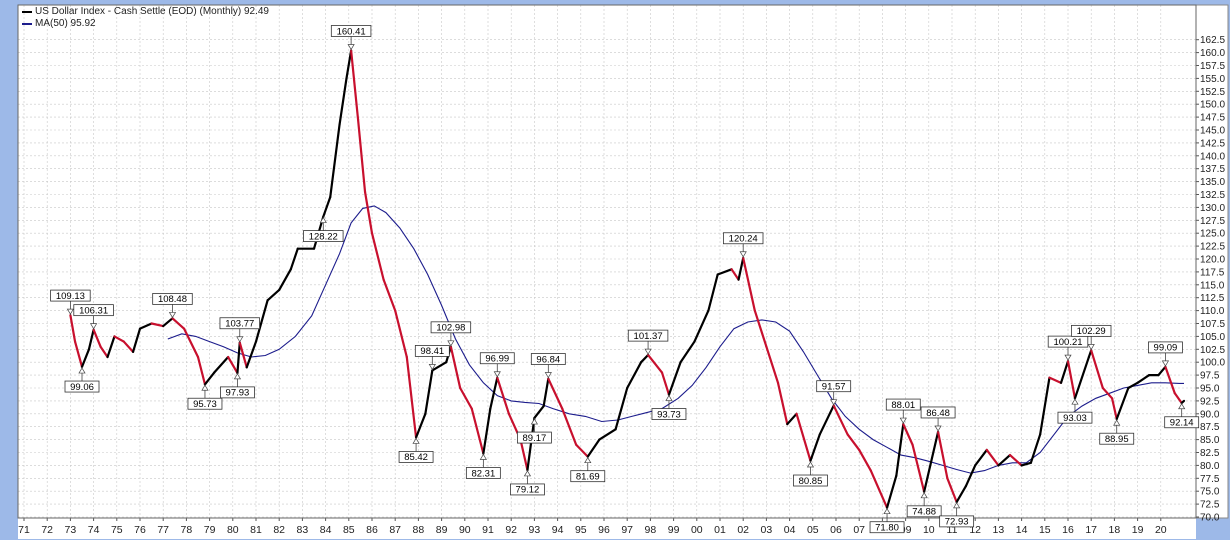  I want to click on y-tick-label: 162.5, so click(1212, 40).